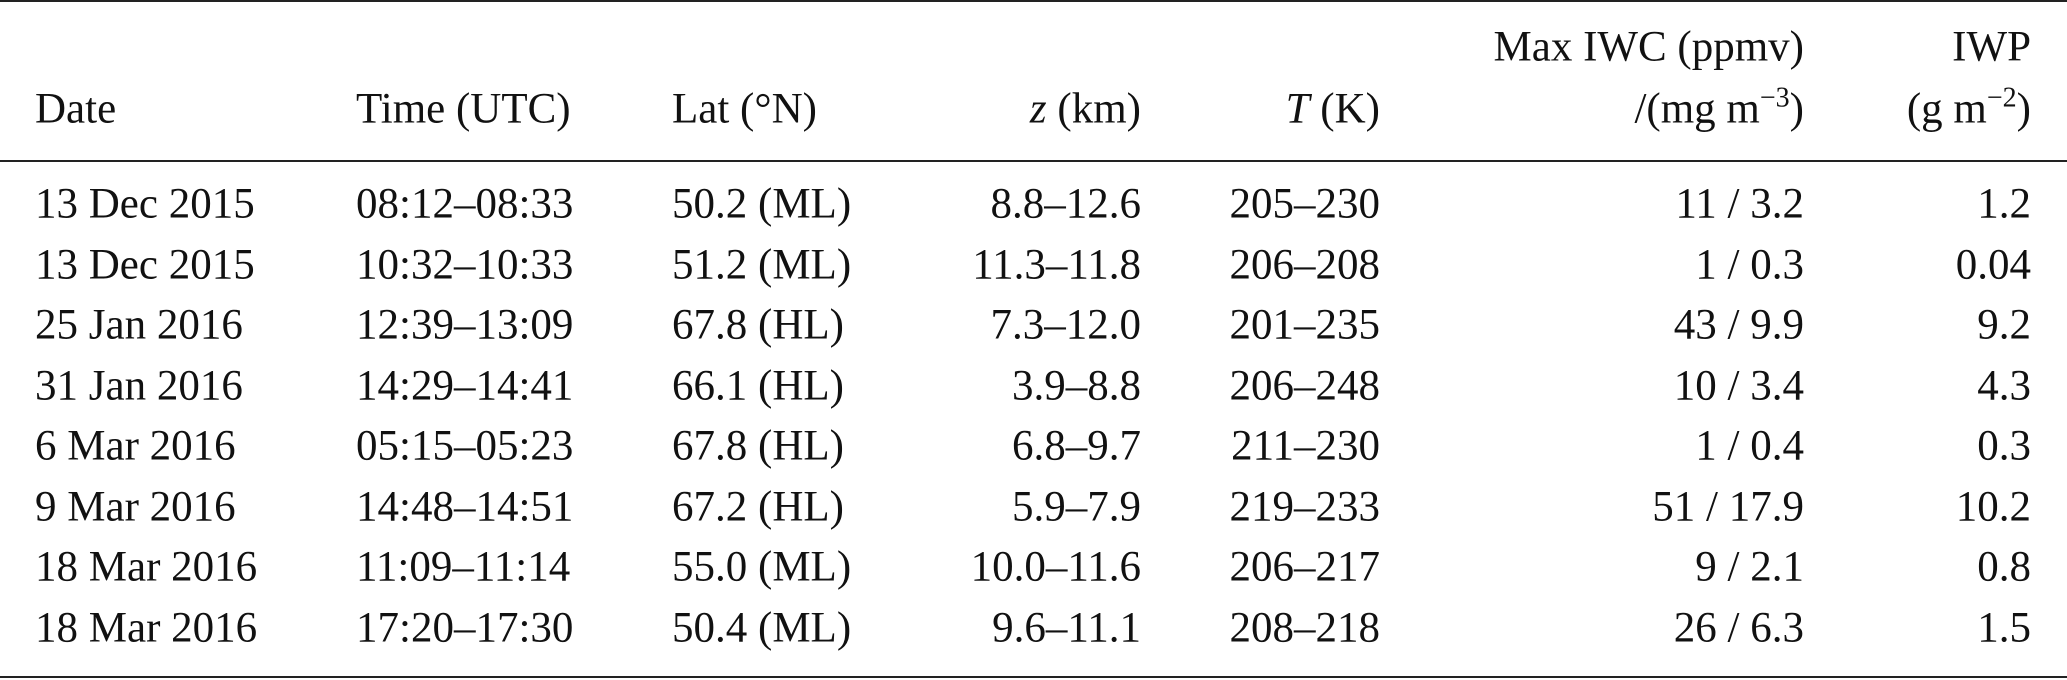  Describe the element at coordinates (1033, 677) in the screenshot. I see `bottom-rule` at that location.